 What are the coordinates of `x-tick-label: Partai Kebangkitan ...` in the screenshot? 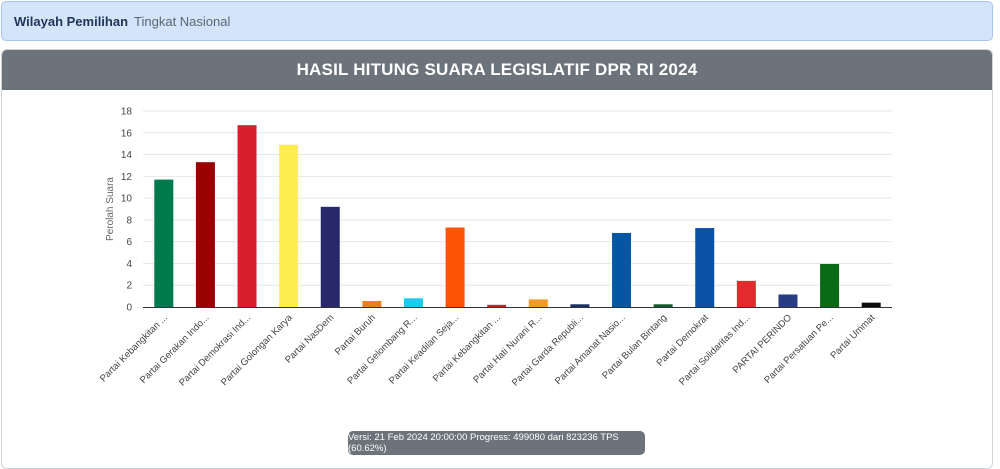 It's located at (134, 348).